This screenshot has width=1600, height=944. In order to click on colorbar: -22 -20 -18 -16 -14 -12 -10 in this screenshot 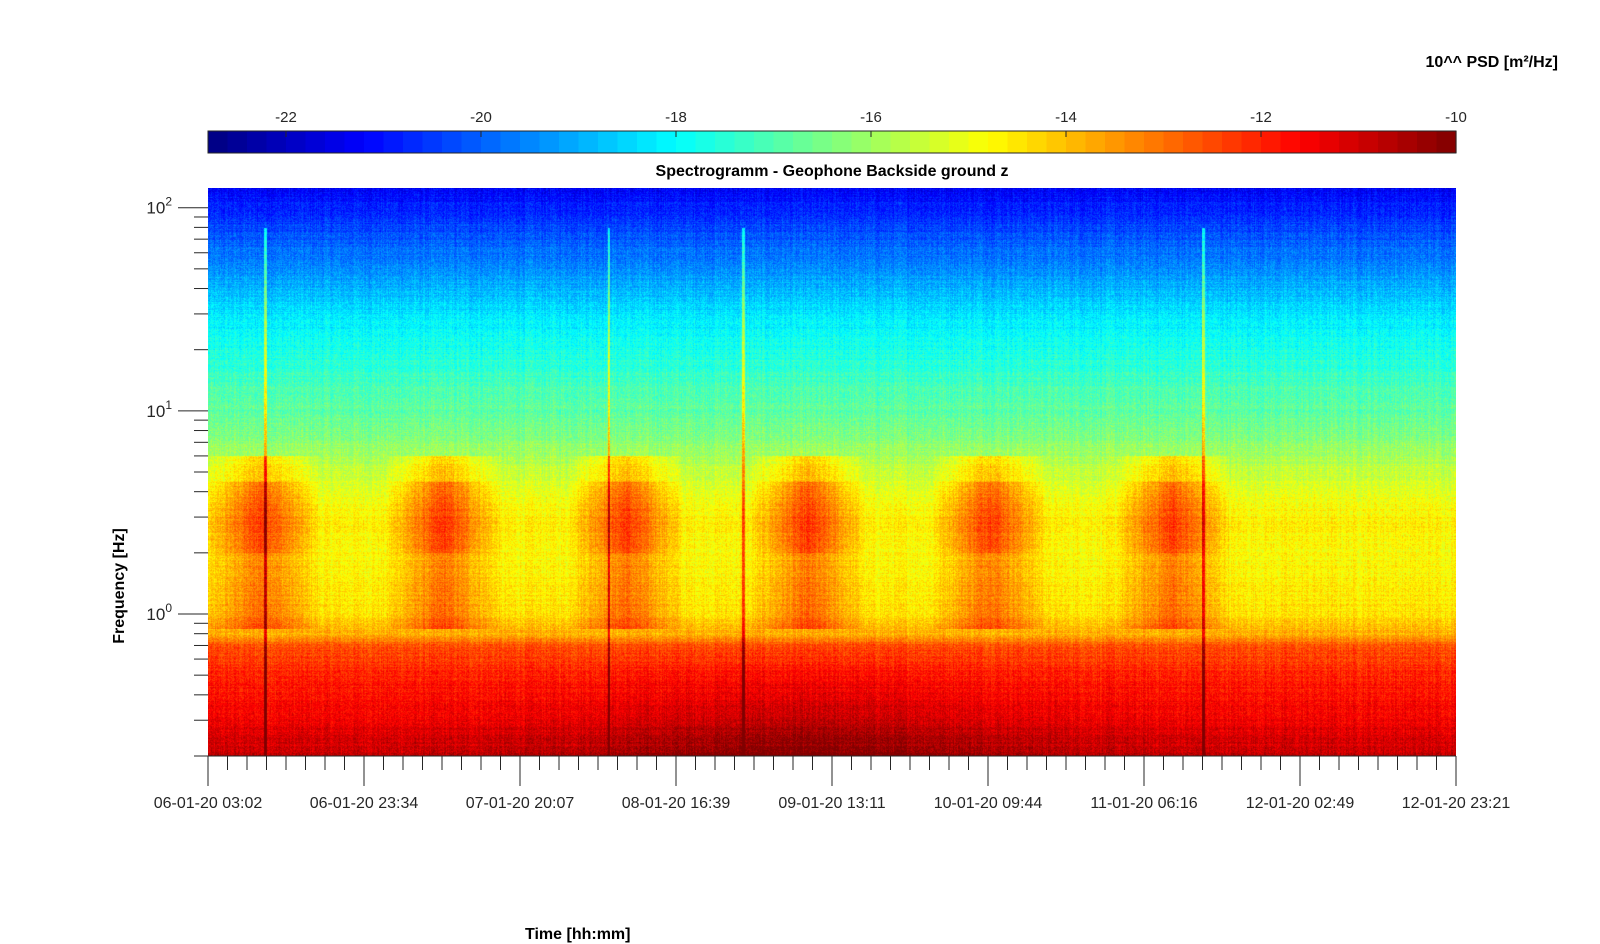, I will do `click(837, 131)`.